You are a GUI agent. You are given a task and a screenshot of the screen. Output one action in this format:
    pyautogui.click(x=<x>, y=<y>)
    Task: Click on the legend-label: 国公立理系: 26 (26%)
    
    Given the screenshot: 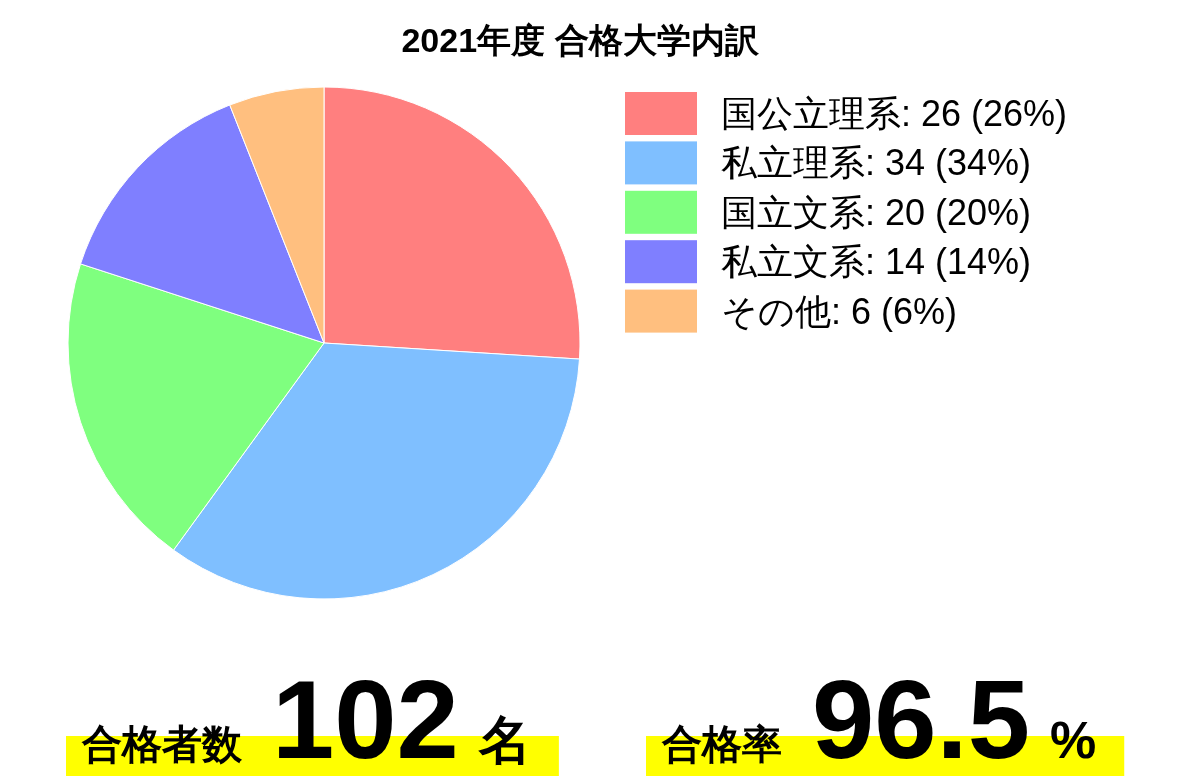 What is the action you would take?
    pyautogui.click(x=894, y=113)
    